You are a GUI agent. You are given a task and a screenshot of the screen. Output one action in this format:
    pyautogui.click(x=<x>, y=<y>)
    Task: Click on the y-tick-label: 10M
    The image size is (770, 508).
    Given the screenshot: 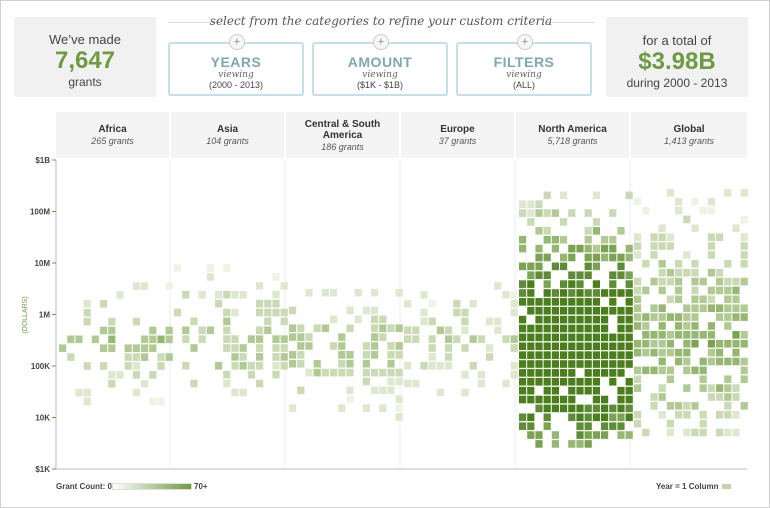 What is the action you would take?
    pyautogui.click(x=42, y=263)
    